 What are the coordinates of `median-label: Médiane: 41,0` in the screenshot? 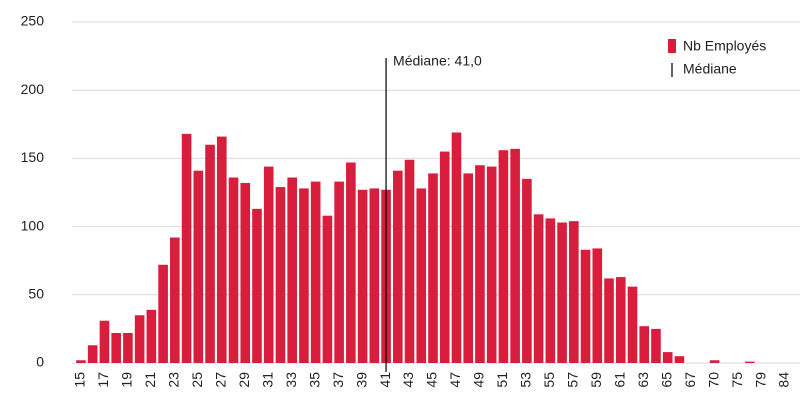 It's located at (437, 61).